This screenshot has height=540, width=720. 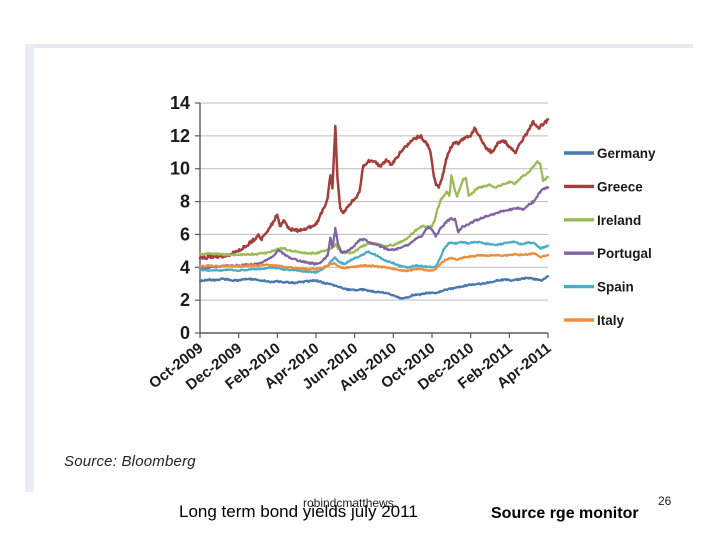 I want to click on svg-text: 0, so click(x=185, y=333).